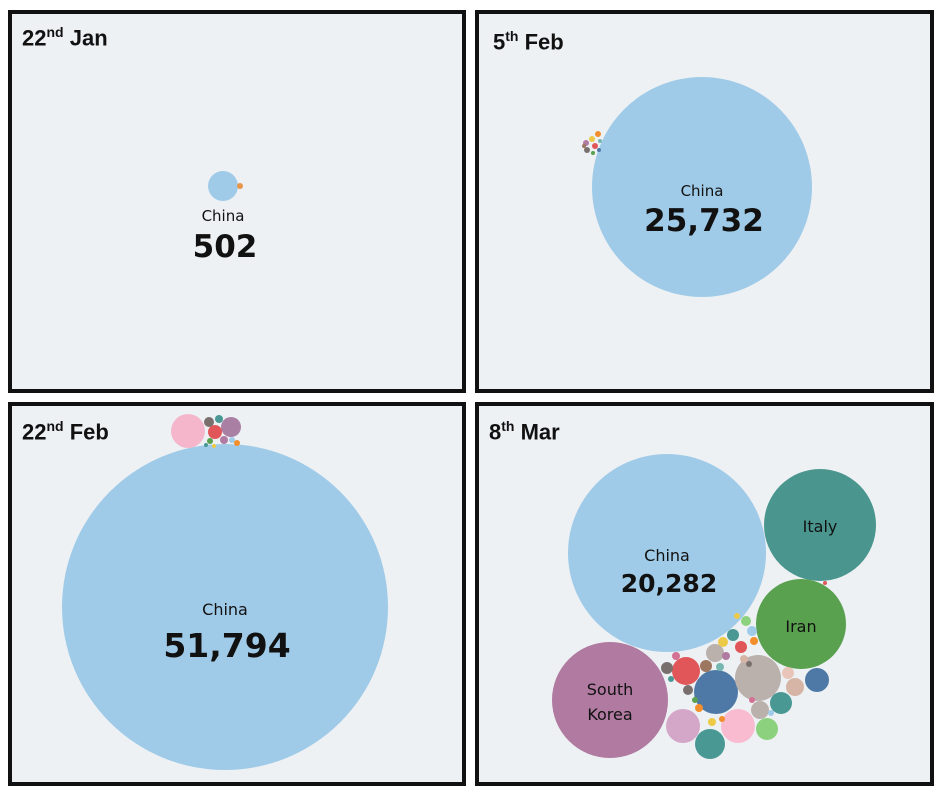  I want to click on panel-title: 5th Feb, so click(528, 41).